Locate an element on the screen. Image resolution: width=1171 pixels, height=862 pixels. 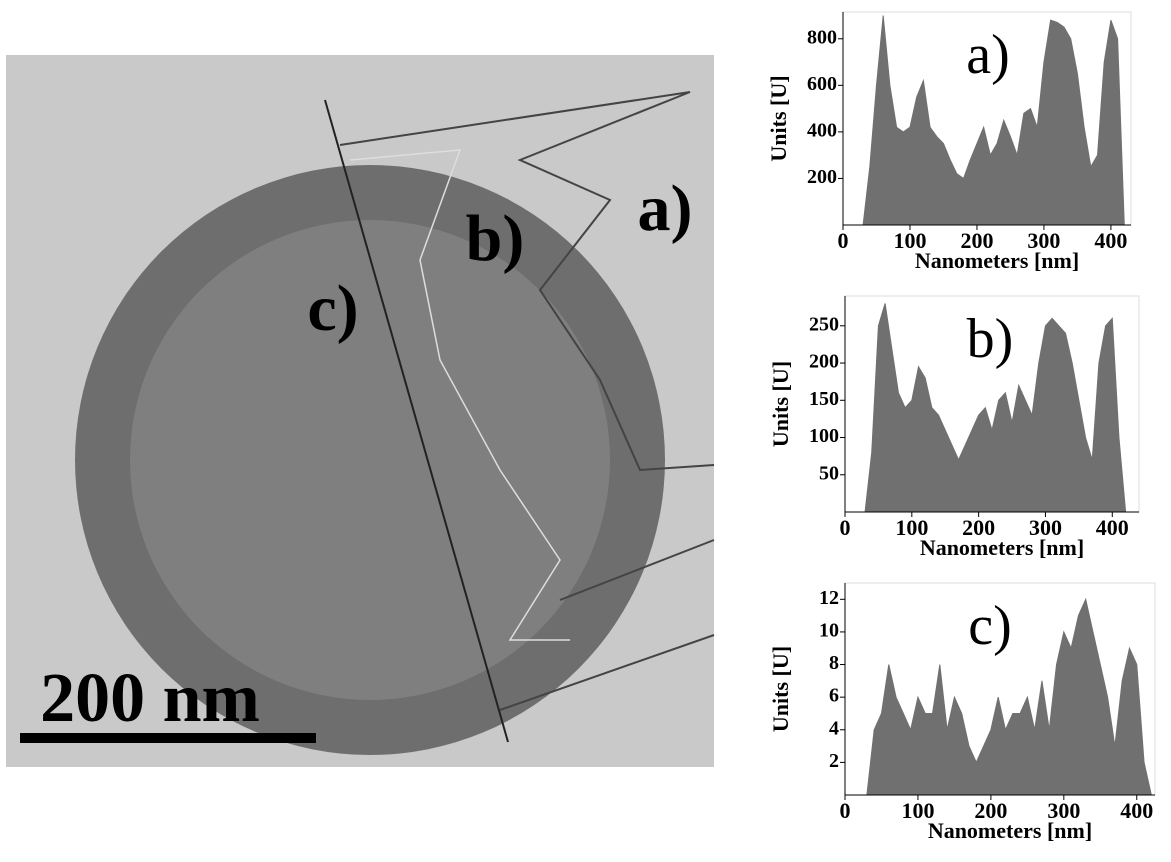
label-c: c) is located at coordinates (332, 308).